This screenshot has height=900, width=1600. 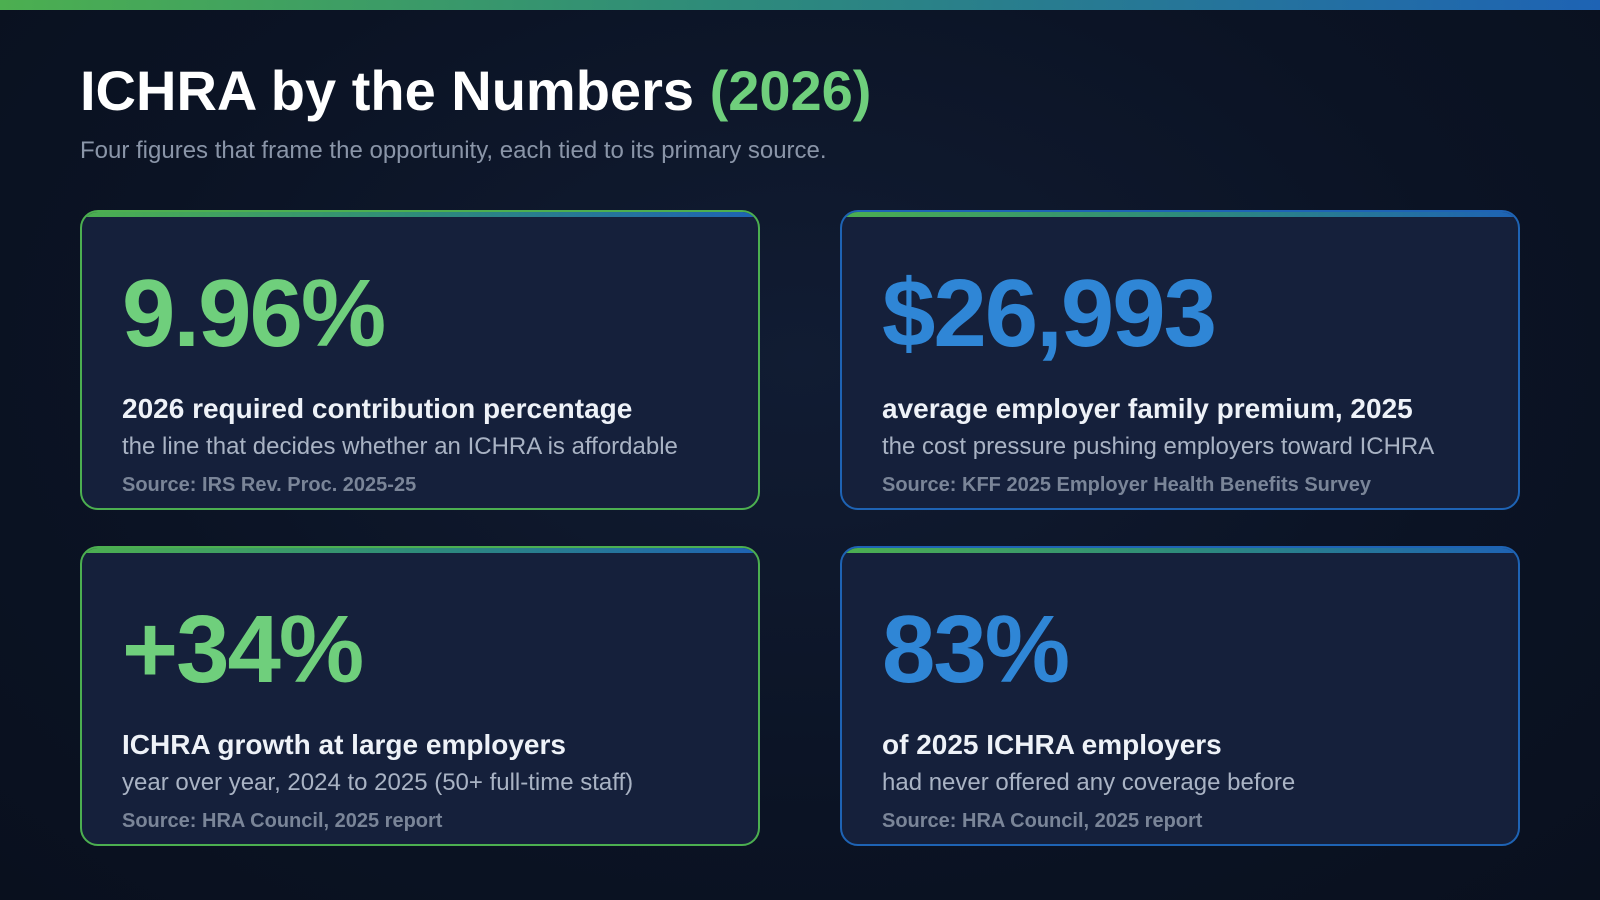 What do you see at coordinates (254, 313) in the screenshot?
I see `stat-value: 9.96%` at bounding box center [254, 313].